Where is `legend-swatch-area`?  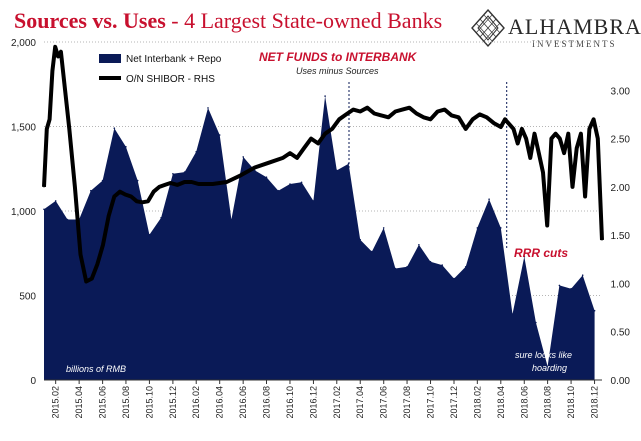 legend-swatch-area is located at coordinates (110, 58).